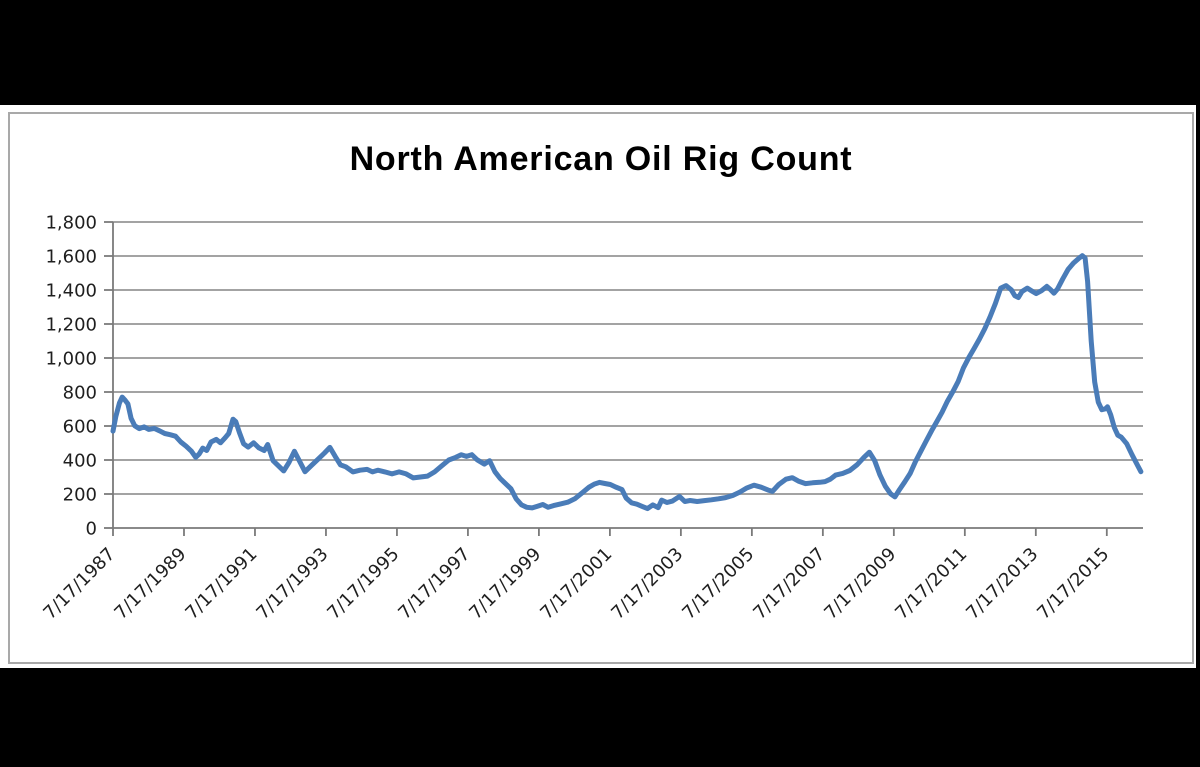 The width and height of the screenshot is (1200, 767). What do you see at coordinates (718, 584) in the screenshot?
I see `x-tick-label: 7/17/2005` at bounding box center [718, 584].